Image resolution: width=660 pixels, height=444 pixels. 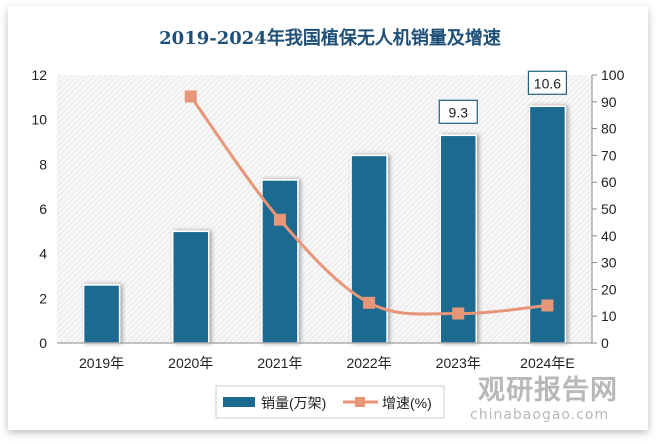 I want to click on watermark-url: chinabaogao.com, so click(x=540, y=415).